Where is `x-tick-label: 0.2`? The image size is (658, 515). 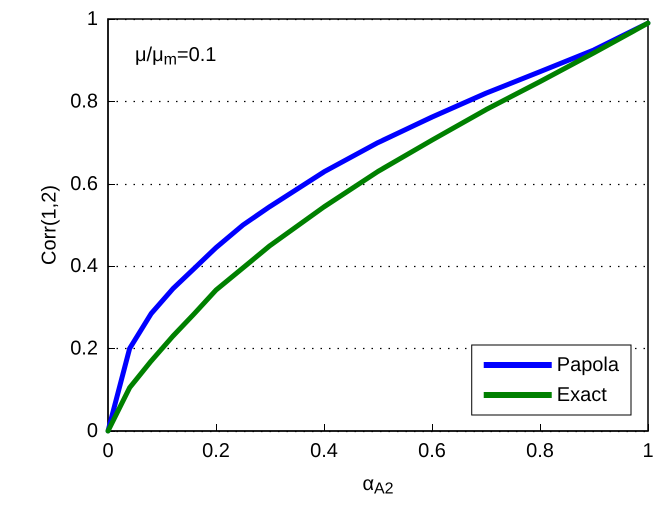
x-tick-label: 0.2 is located at coordinates (216, 451).